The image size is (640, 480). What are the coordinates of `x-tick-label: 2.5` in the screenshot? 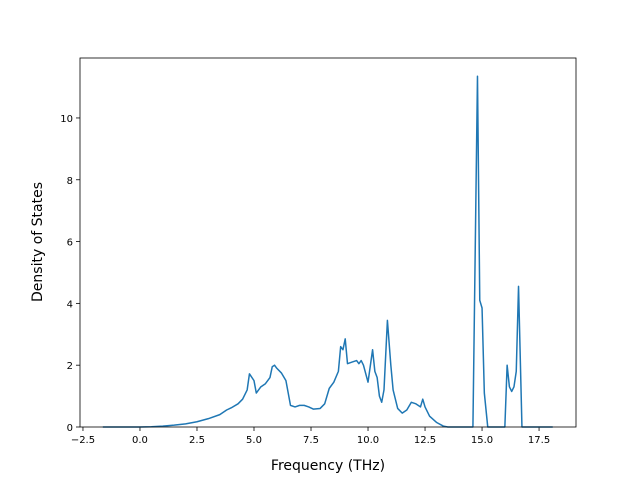 It's located at (197, 440).